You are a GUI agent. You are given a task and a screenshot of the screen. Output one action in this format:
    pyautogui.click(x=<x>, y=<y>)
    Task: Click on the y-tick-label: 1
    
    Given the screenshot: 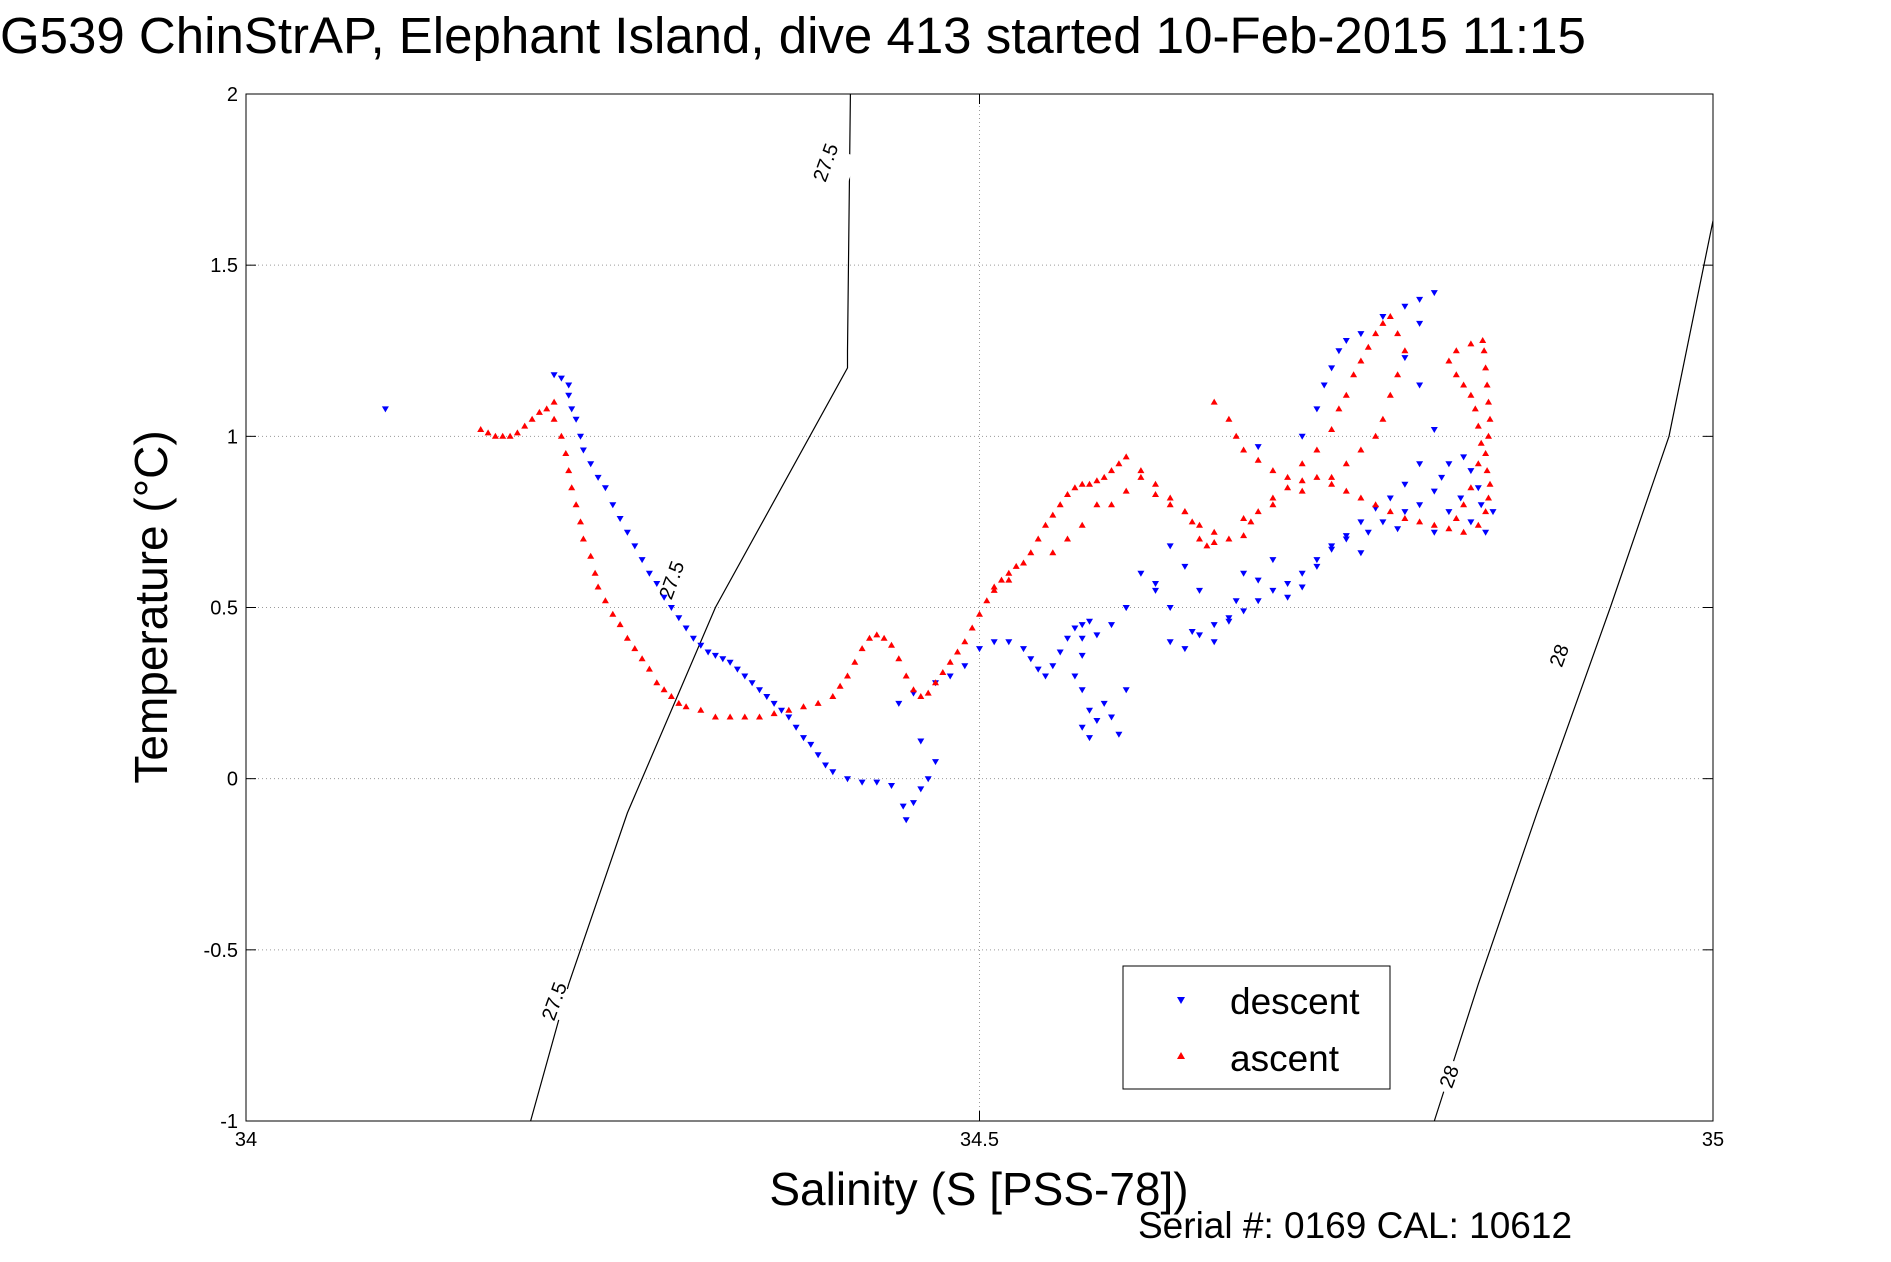 What is the action you would take?
    pyautogui.click(x=232, y=437)
    